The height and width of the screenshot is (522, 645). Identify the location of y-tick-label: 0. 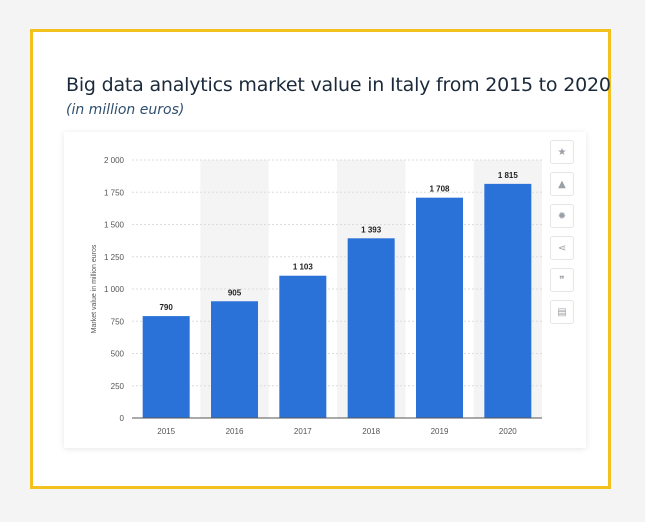
(122, 418).